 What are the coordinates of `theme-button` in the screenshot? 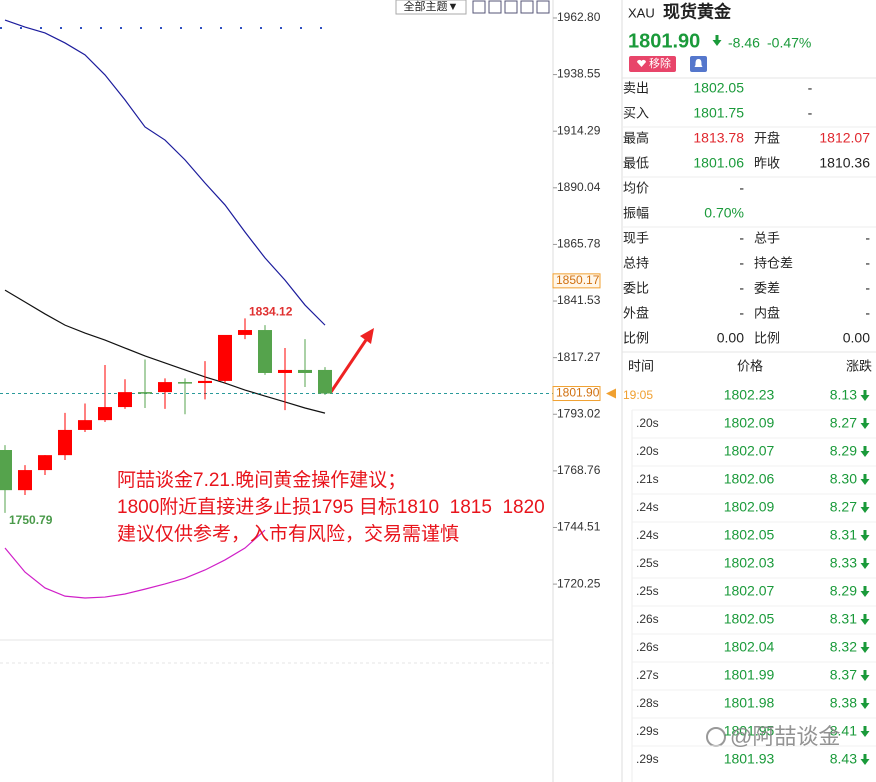 It's located at (431, 7).